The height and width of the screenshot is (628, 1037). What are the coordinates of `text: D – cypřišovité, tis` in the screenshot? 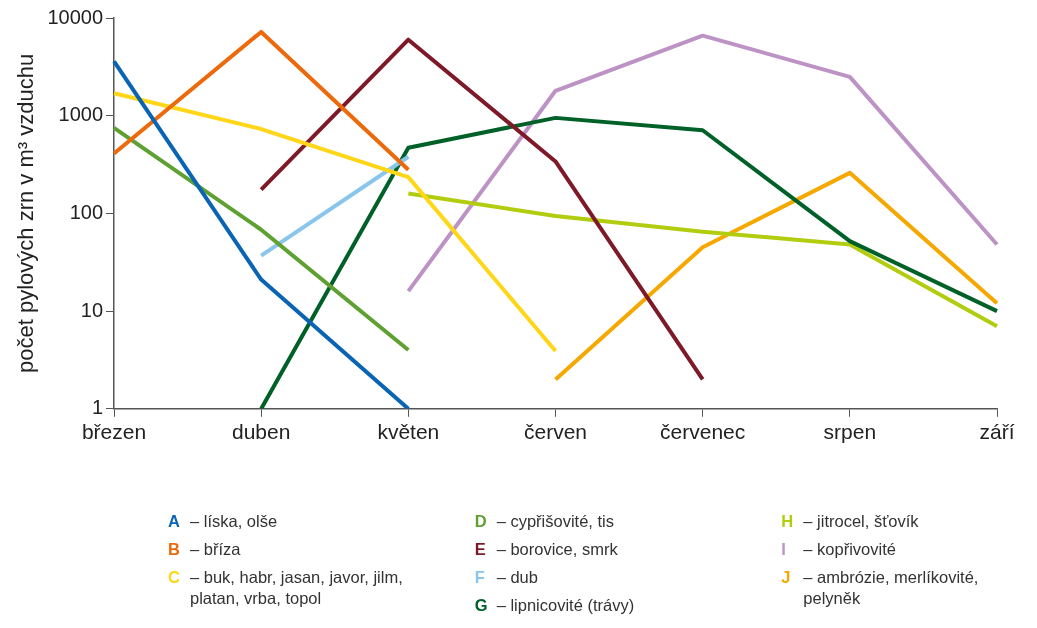 It's located at (545, 521).